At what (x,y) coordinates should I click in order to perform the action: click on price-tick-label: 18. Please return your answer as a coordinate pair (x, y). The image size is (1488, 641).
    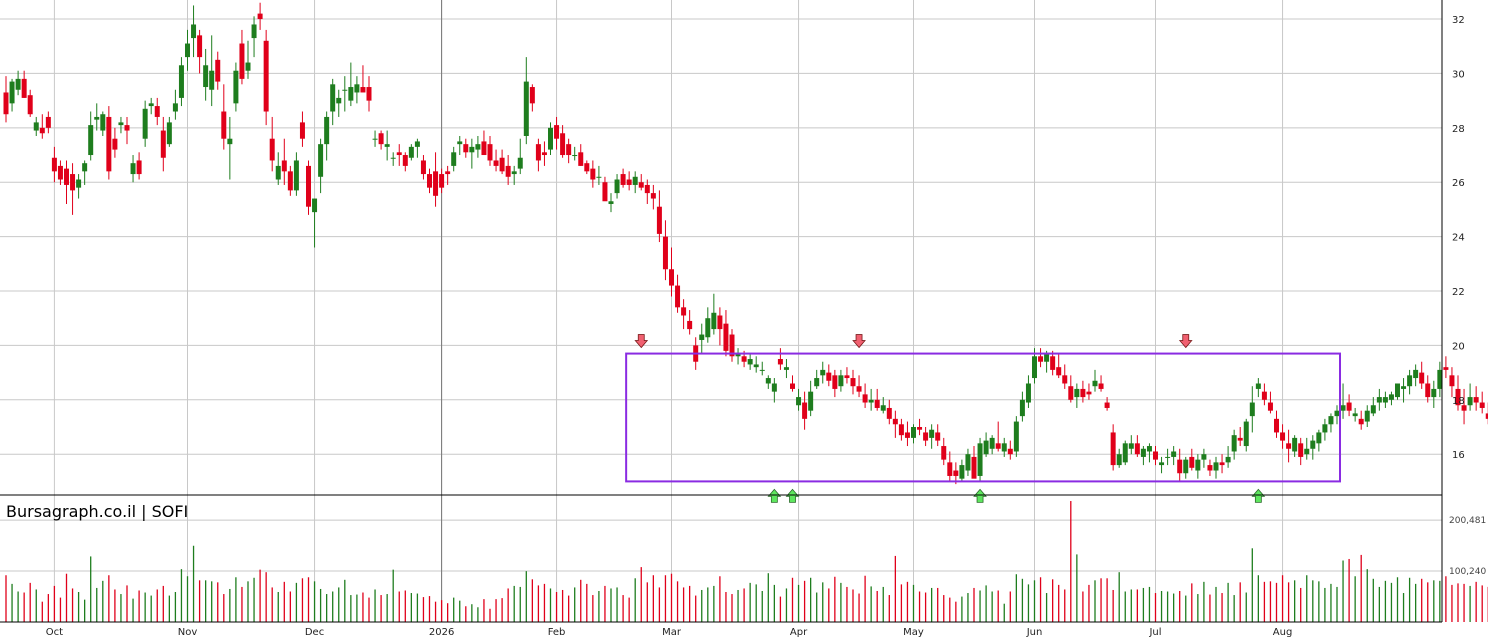
    Looking at the image, I should click on (1458, 401).